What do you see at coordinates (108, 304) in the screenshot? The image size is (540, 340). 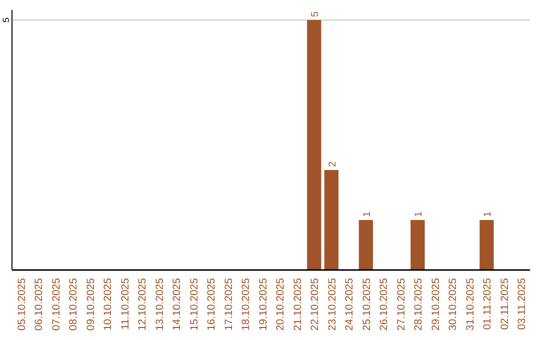 I see `x-tick-label: 10.10.2025` at bounding box center [108, 304].